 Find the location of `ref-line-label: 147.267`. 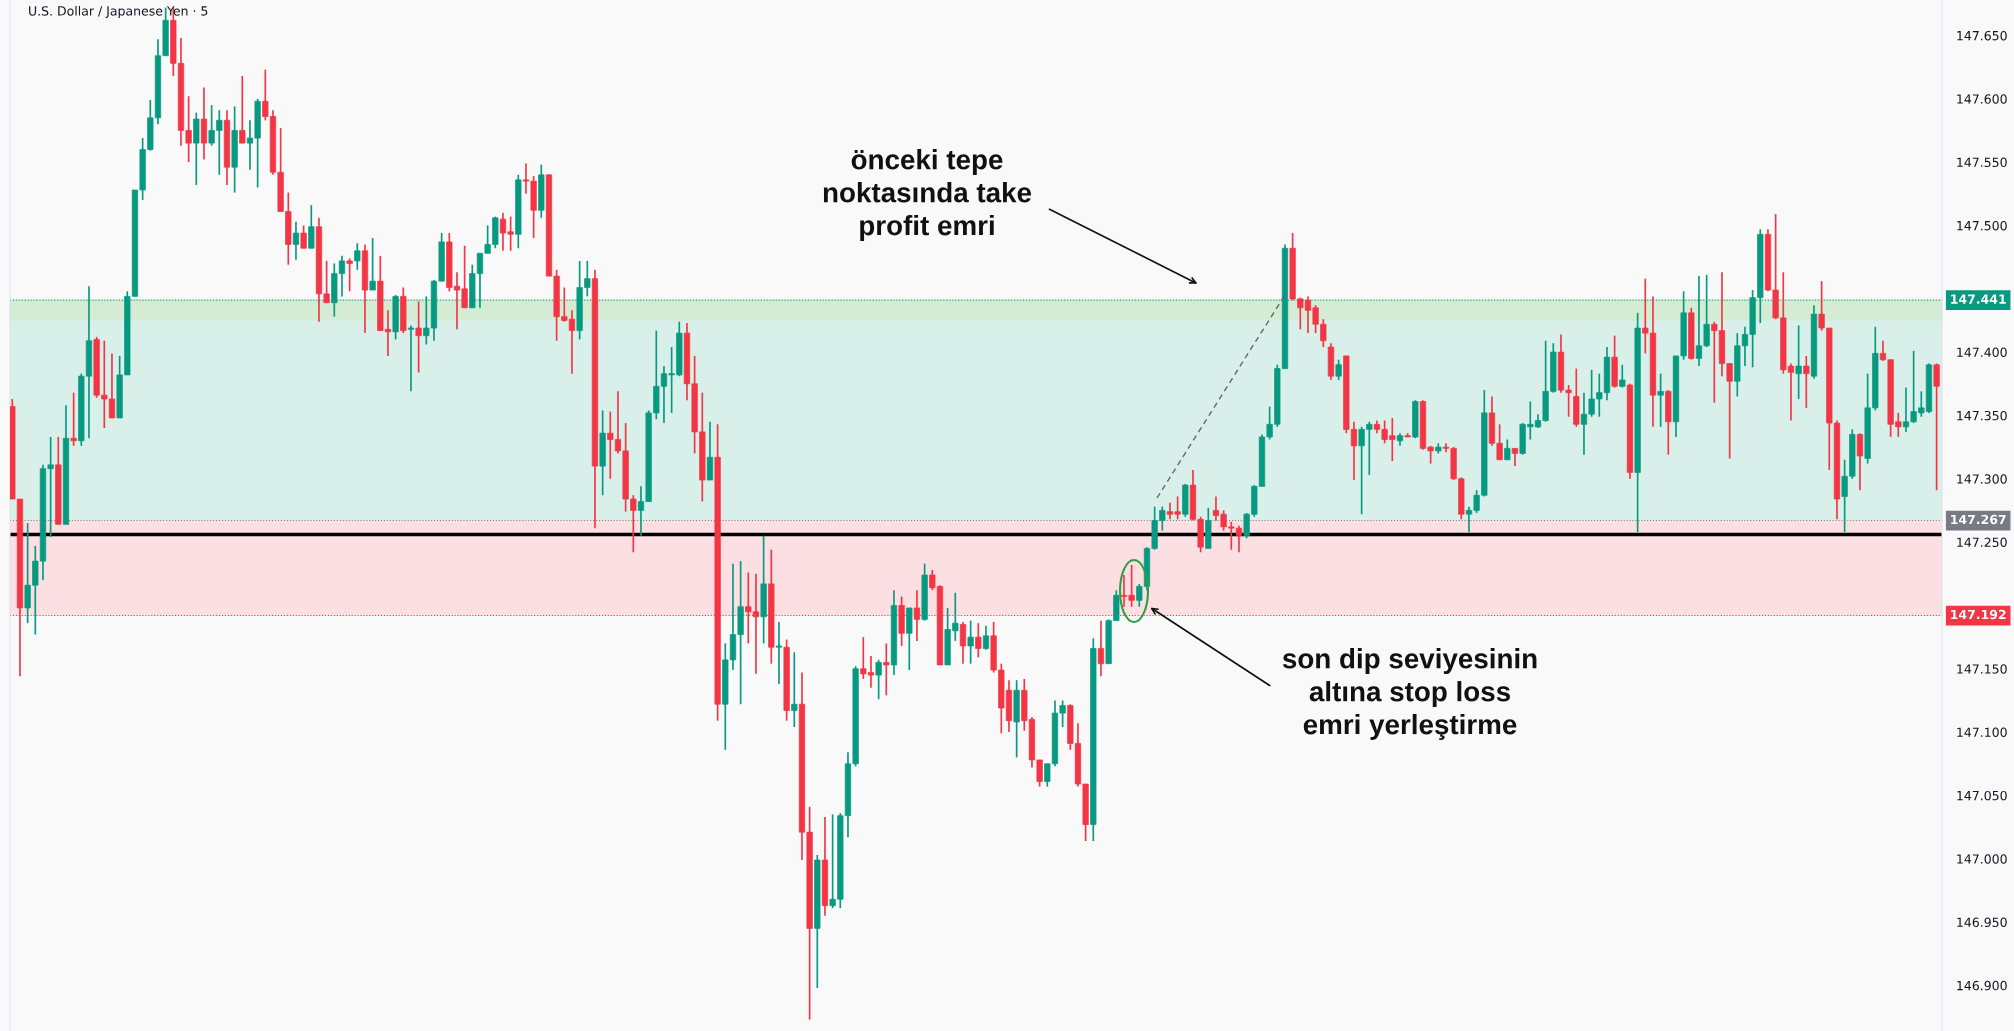

ref-line-label: 147.267 is located at coordinates (1978, 519).